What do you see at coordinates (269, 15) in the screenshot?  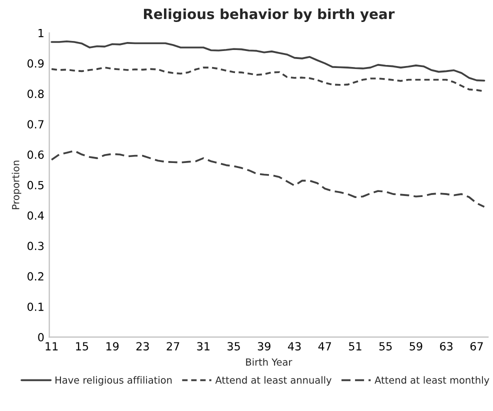 I see `chart-title: Religious behavior by birth year` at bounding box center [269, 15].